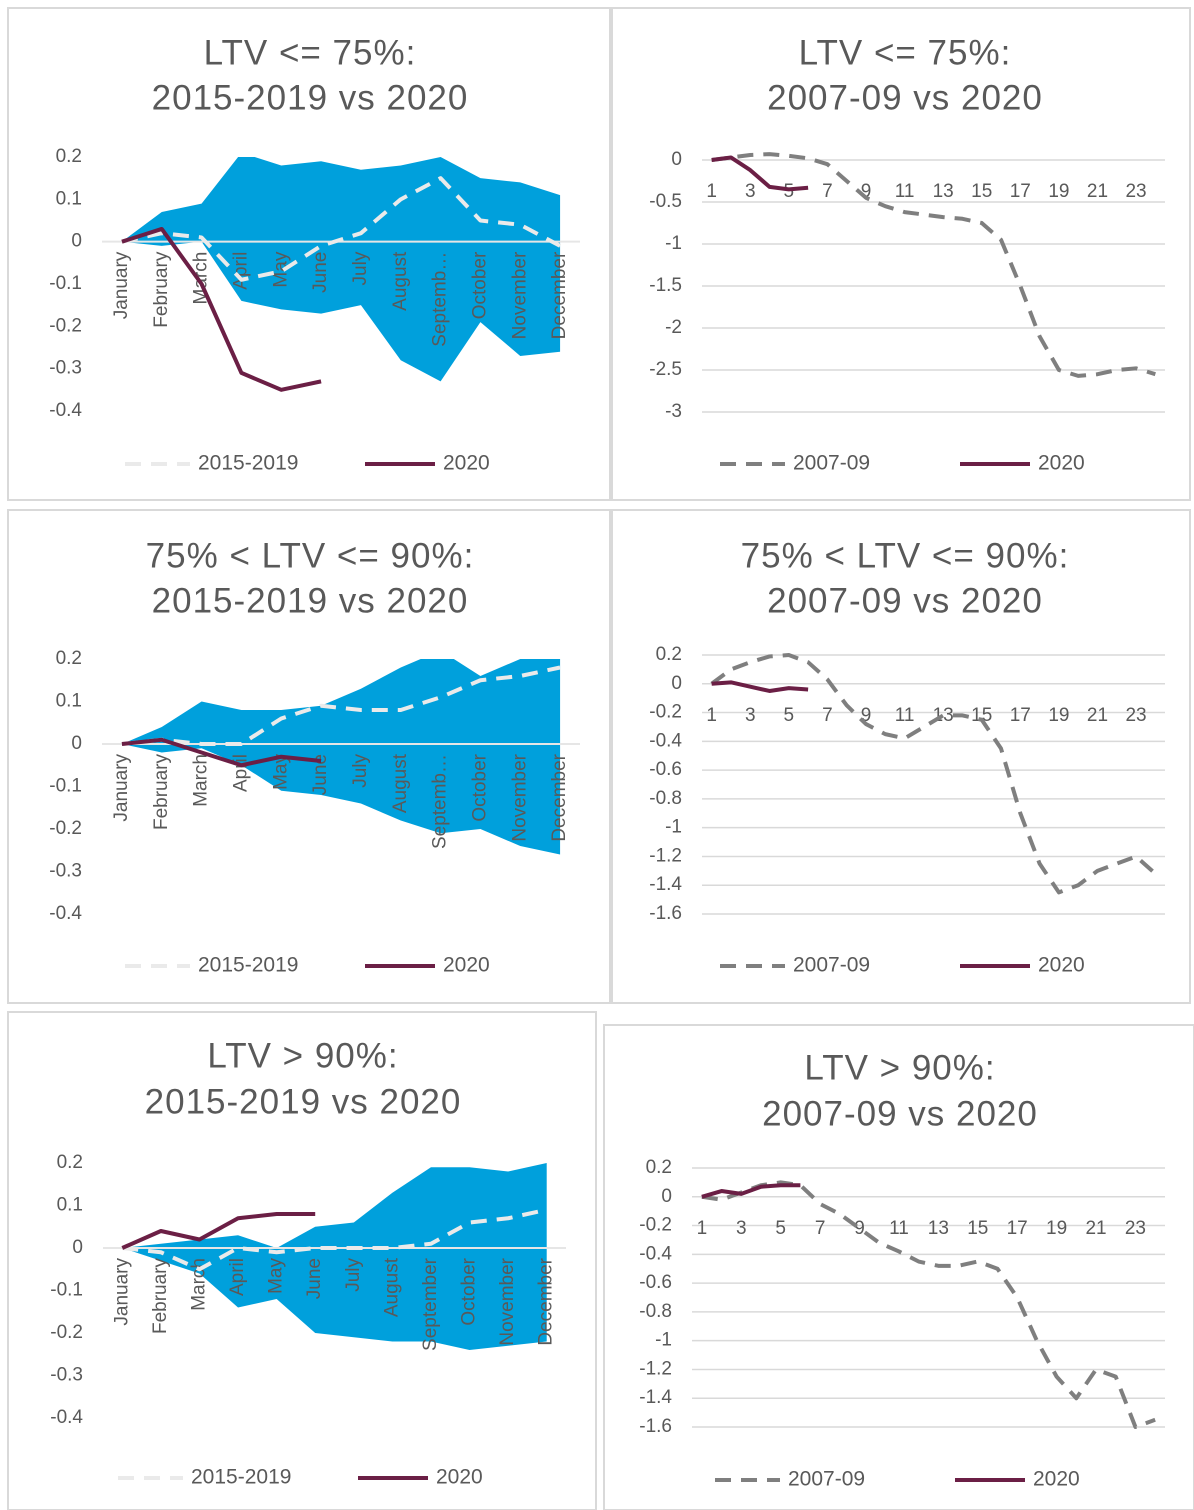 This screenshot has height=1510, width=1194. What do you see at coordinates (665, 798) in the screenshot?
I see `y-tick-label: -0.8` at bounding box center [665, 798].